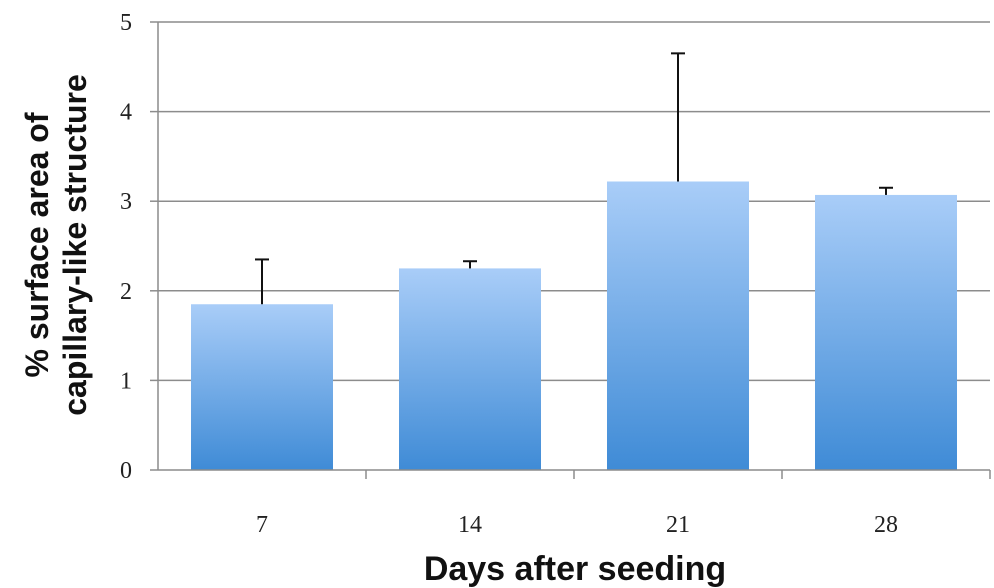 The width and height of the screenshot is (994, 588). Describe the element at coordinates (126, 471) in the screenshot. I see `y-tick-label-0: 0` at that location.